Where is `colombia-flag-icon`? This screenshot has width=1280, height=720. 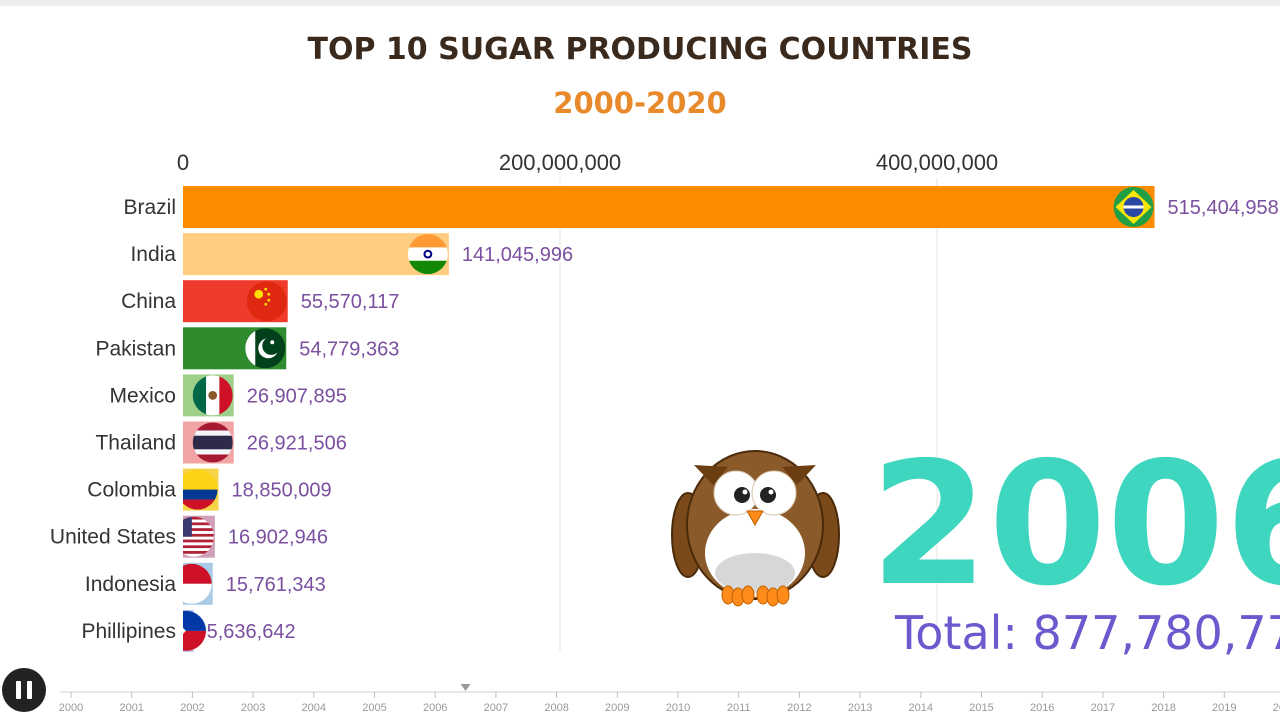
colombia-flag-icon is located at coordinates (200, 489).